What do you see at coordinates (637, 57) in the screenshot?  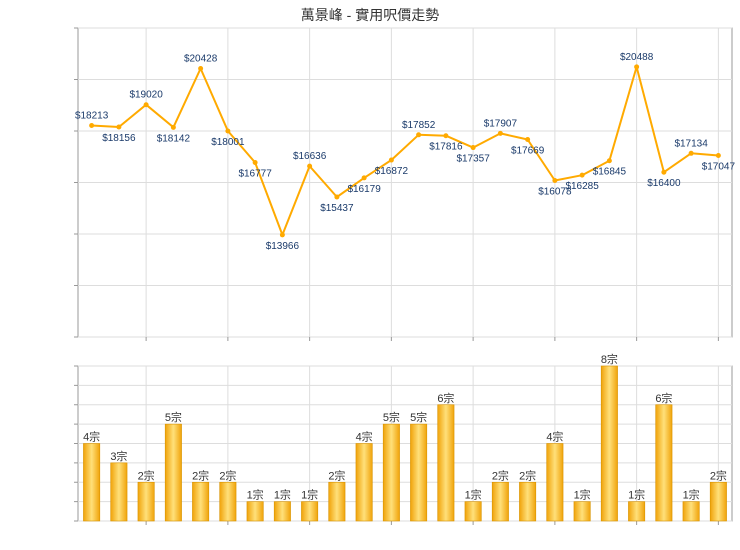 I see `data-label: $20488` at bounding box center [637, 57].